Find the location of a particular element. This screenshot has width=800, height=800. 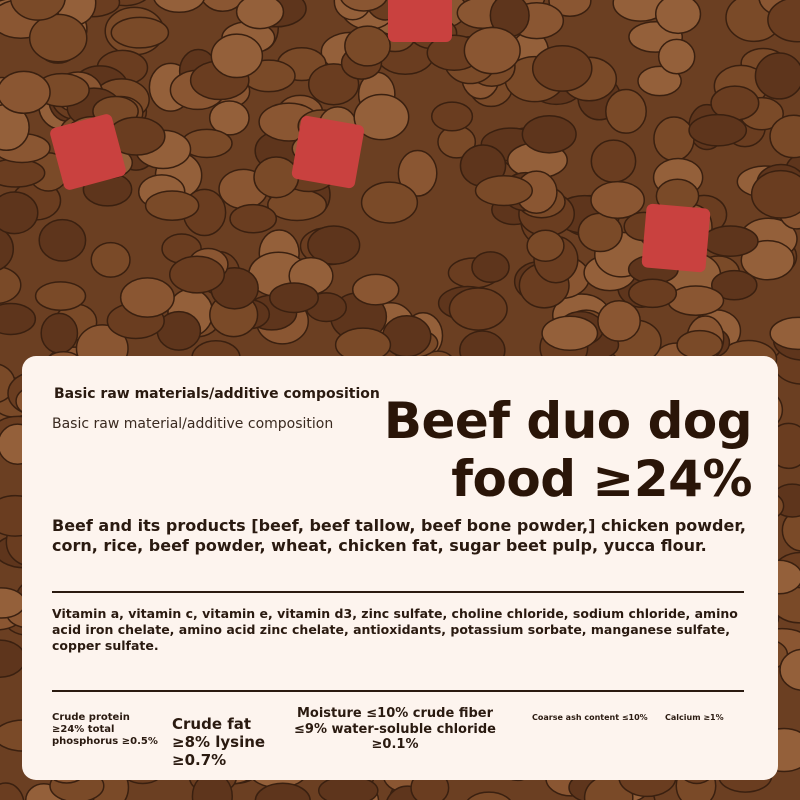

subtitle-material: Basic raw material/additive composition is located at coordinates (193, 424).